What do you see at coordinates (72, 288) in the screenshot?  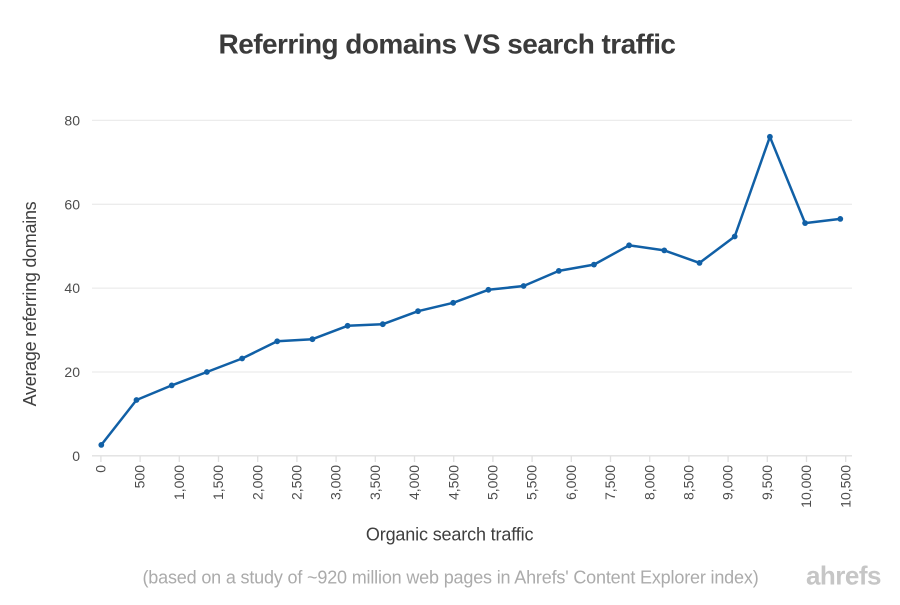 I see `svg-text: 40` at bounding box center [72, 288].